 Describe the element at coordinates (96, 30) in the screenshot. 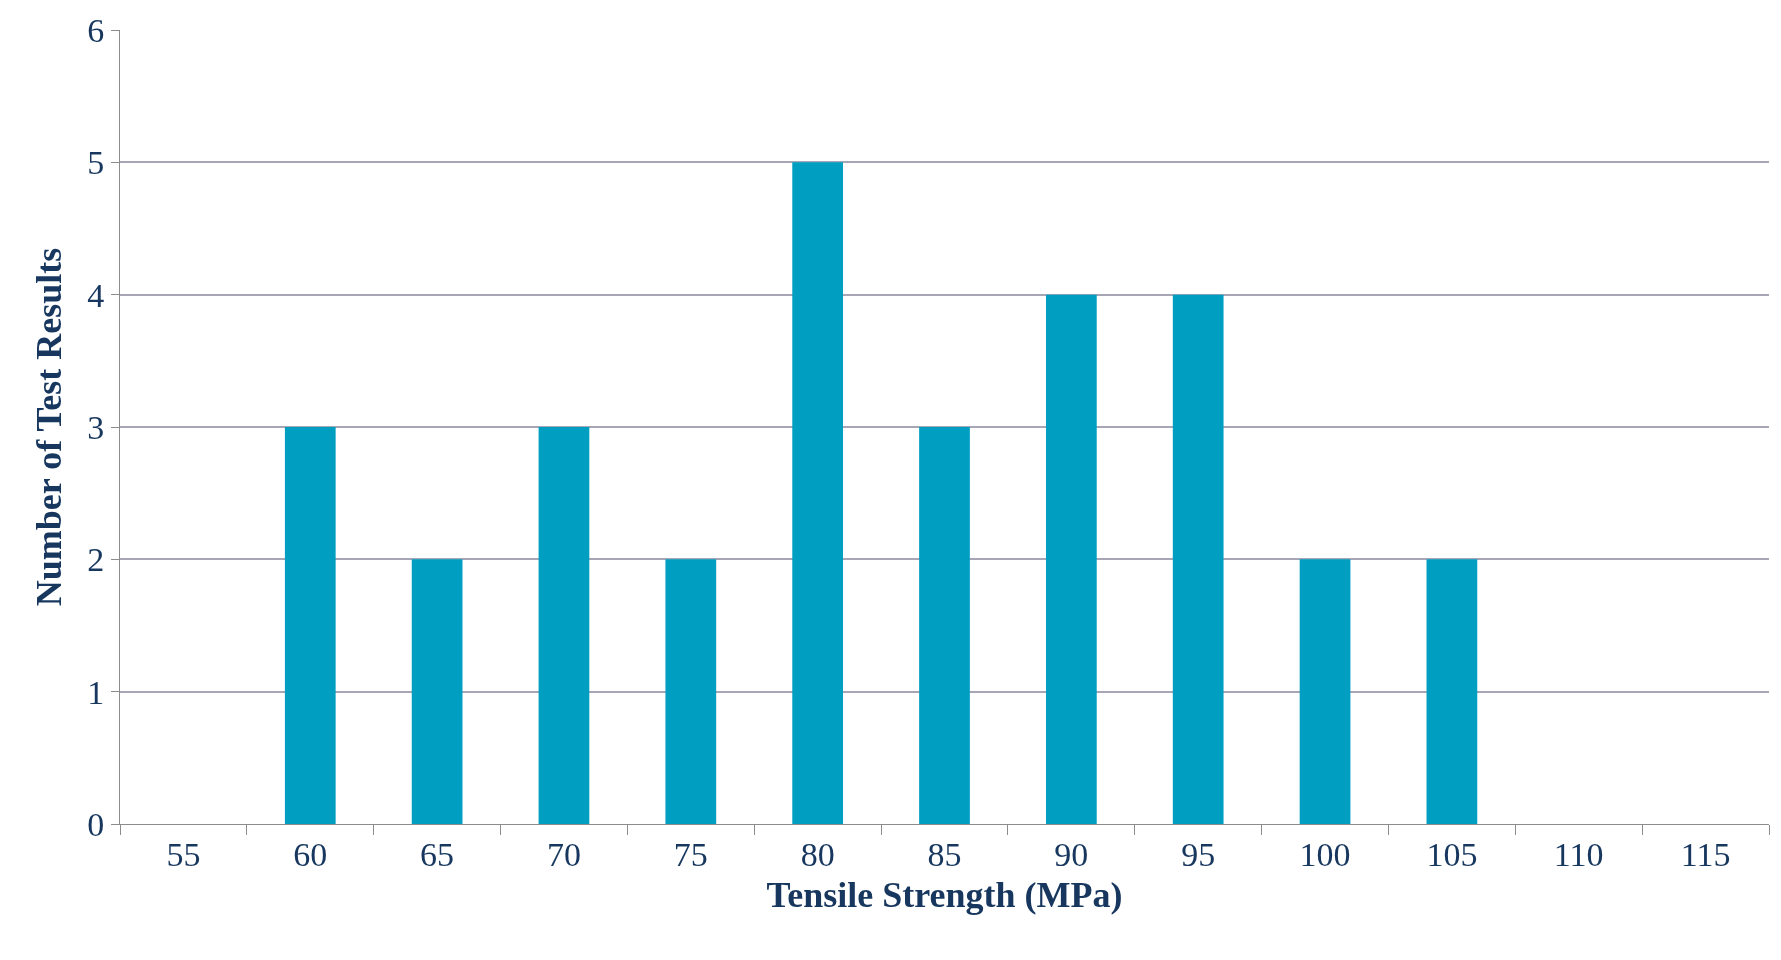

I see `y-tick-label: 6` at that location.